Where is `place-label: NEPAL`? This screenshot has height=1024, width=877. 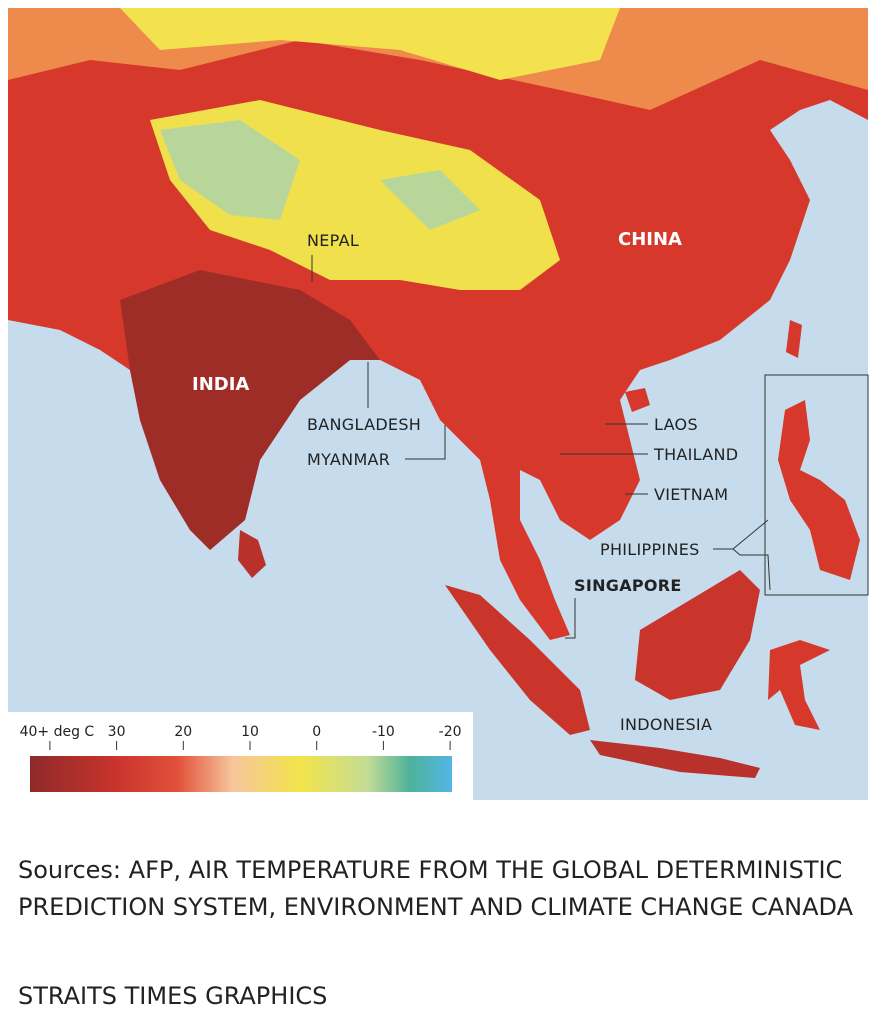
place-label: NEPAL is located at coordinates (333, 240).